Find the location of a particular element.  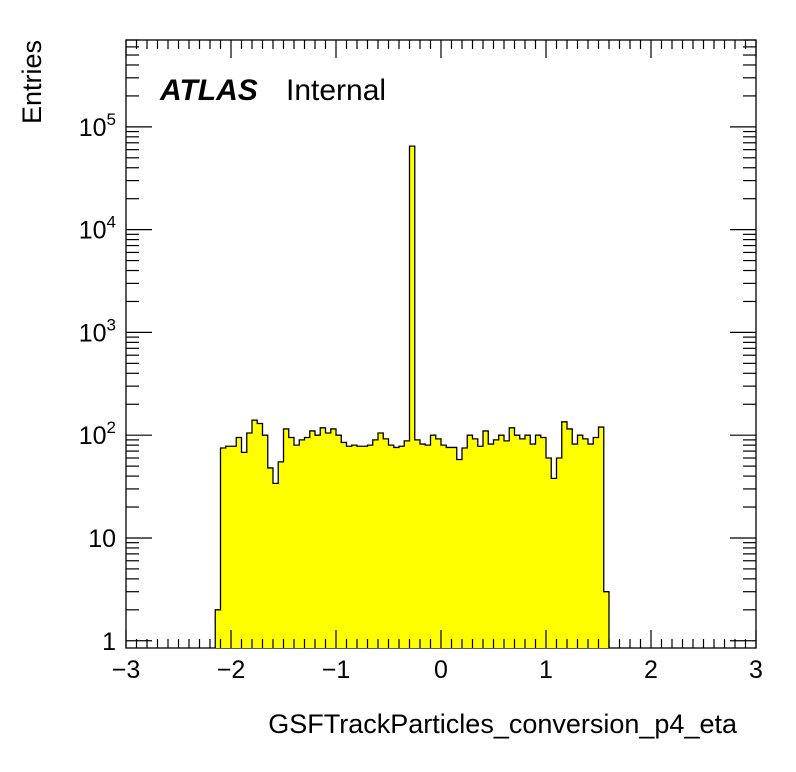

x-tick-label: 2 is located at coordinates (651, 670).